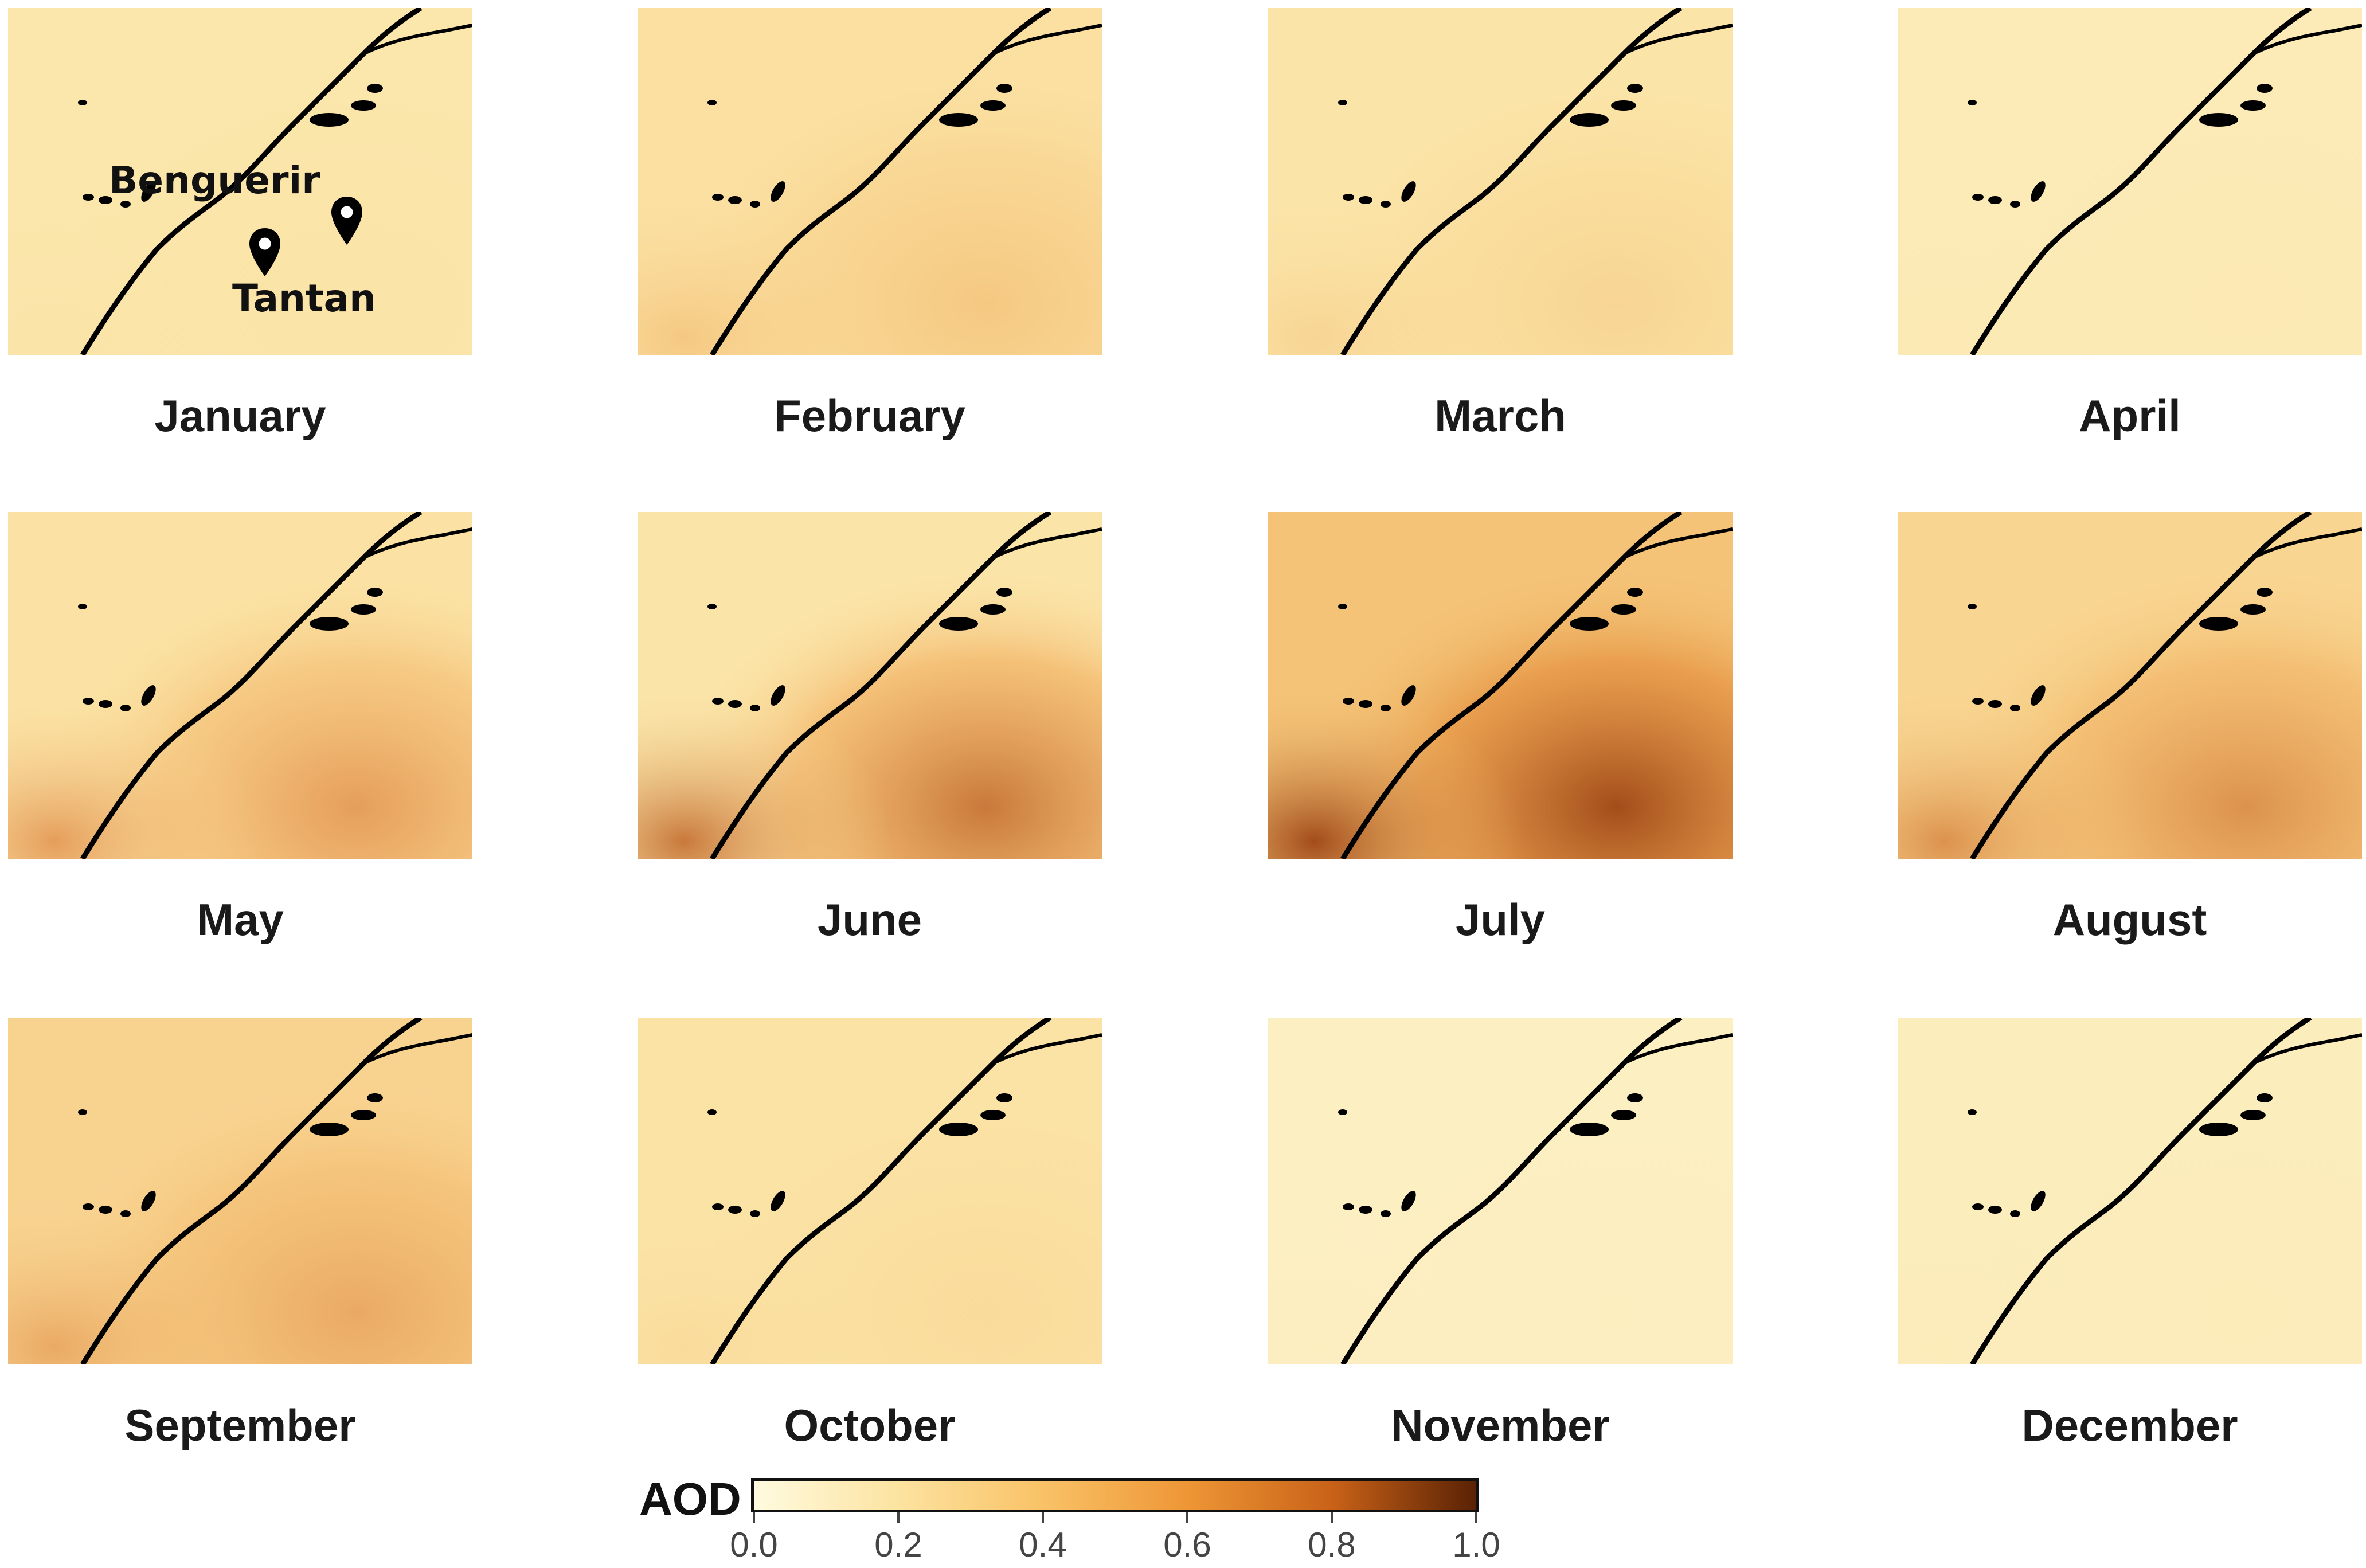 Image resolution: width=2366 pixels, height=1568 pixels. I want to click on legend-tick-label: 0.8, so click(1332, 1545).